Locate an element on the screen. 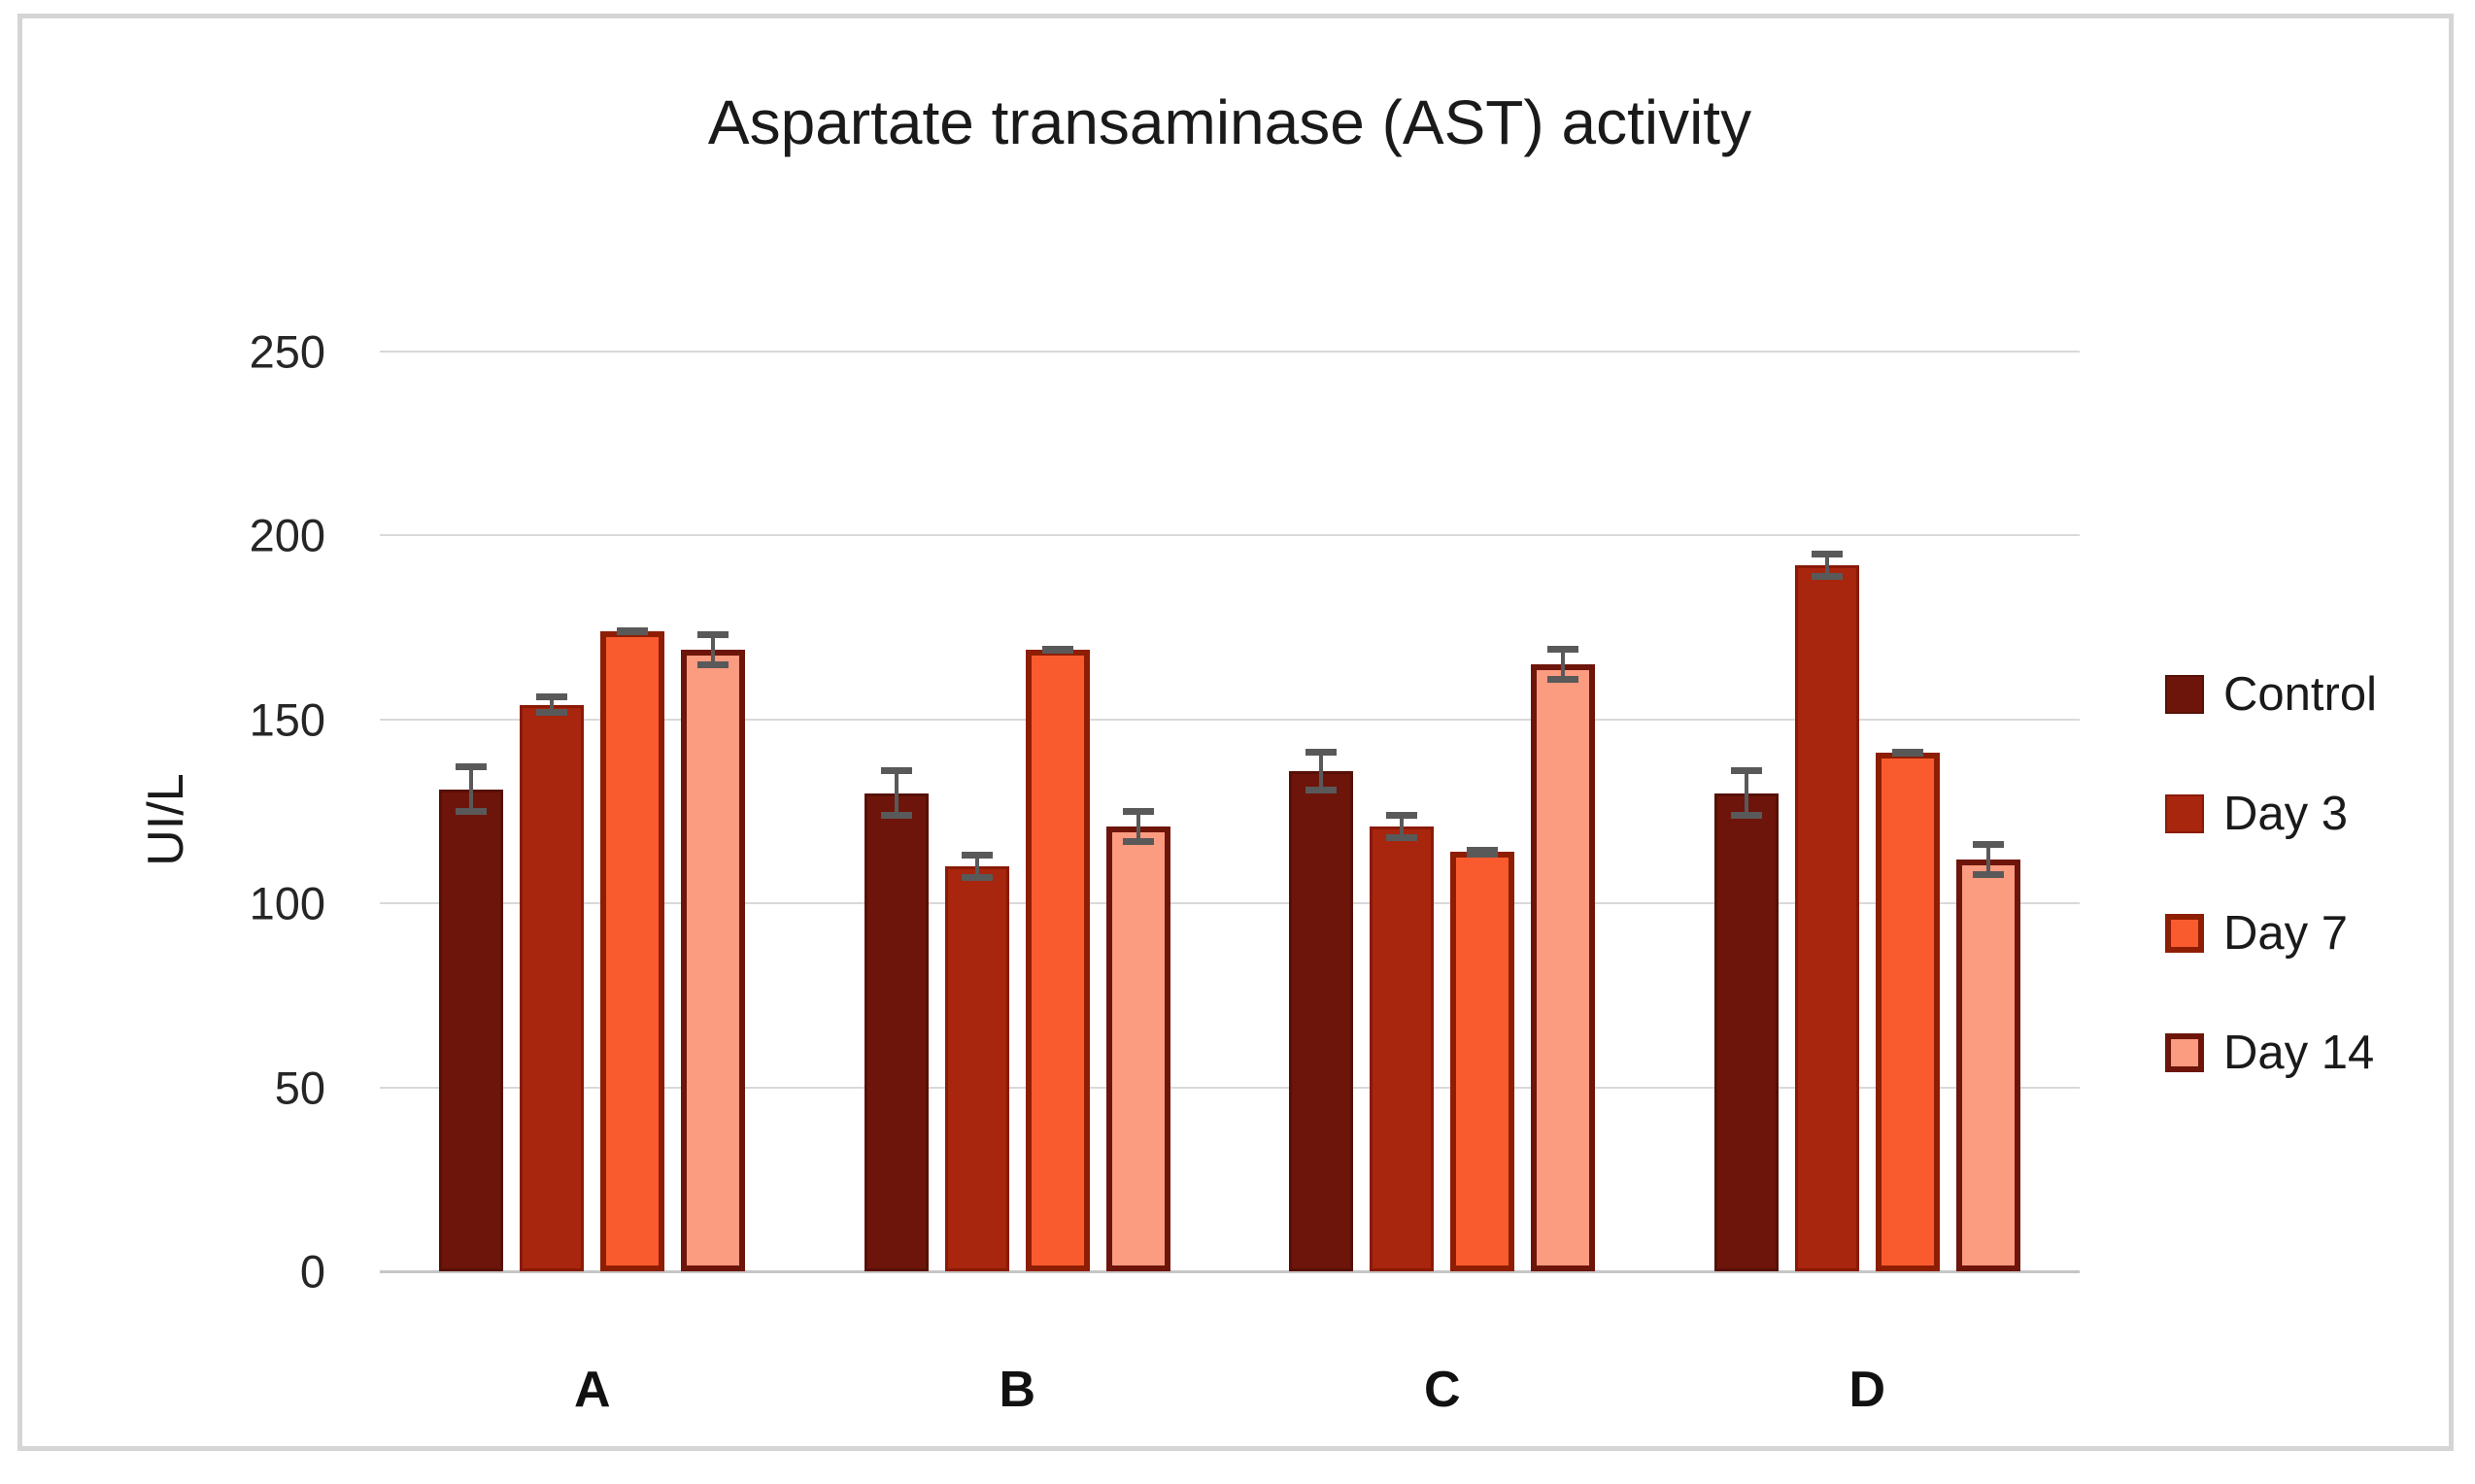  x-axis-labels: A B C D is located at coordinates (1230, 1390).